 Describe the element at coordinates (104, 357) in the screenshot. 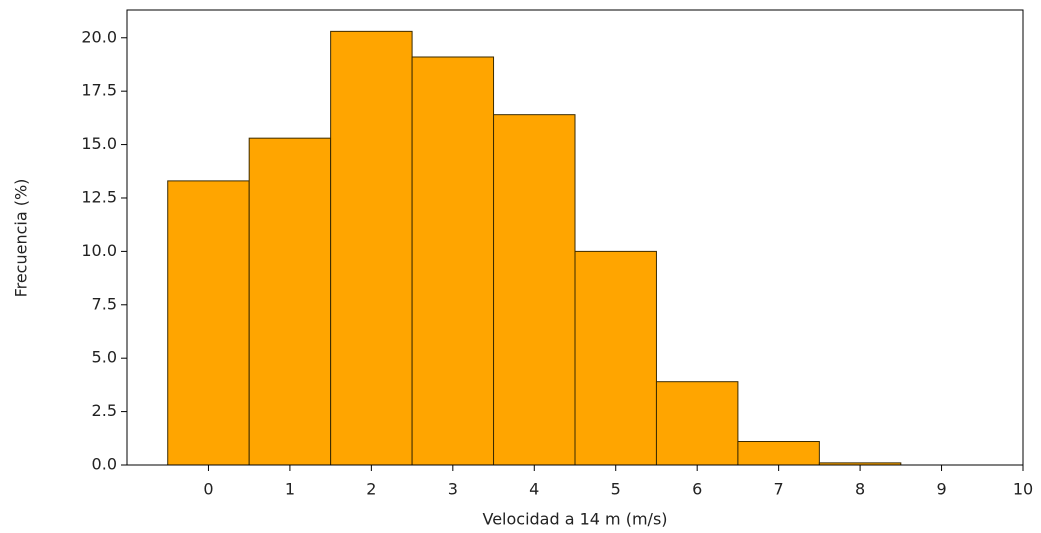

I see `y-tick-label: 5.0` at that location.